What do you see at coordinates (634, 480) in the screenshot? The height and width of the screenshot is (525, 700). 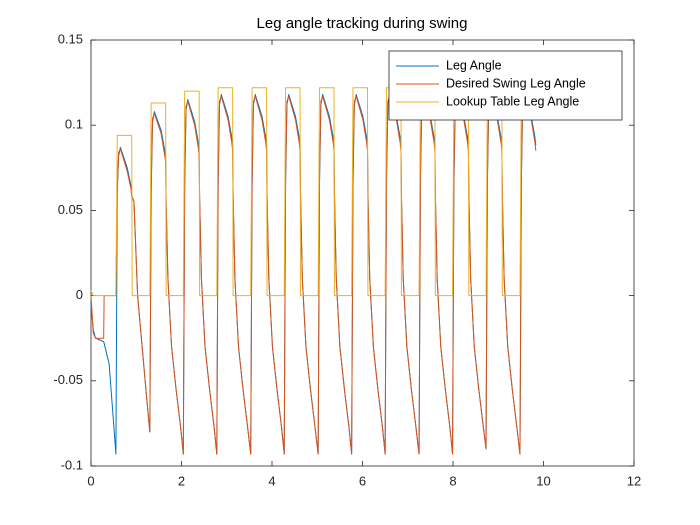 I see `x-tick-label: 12` at bounding box center [634, 480].